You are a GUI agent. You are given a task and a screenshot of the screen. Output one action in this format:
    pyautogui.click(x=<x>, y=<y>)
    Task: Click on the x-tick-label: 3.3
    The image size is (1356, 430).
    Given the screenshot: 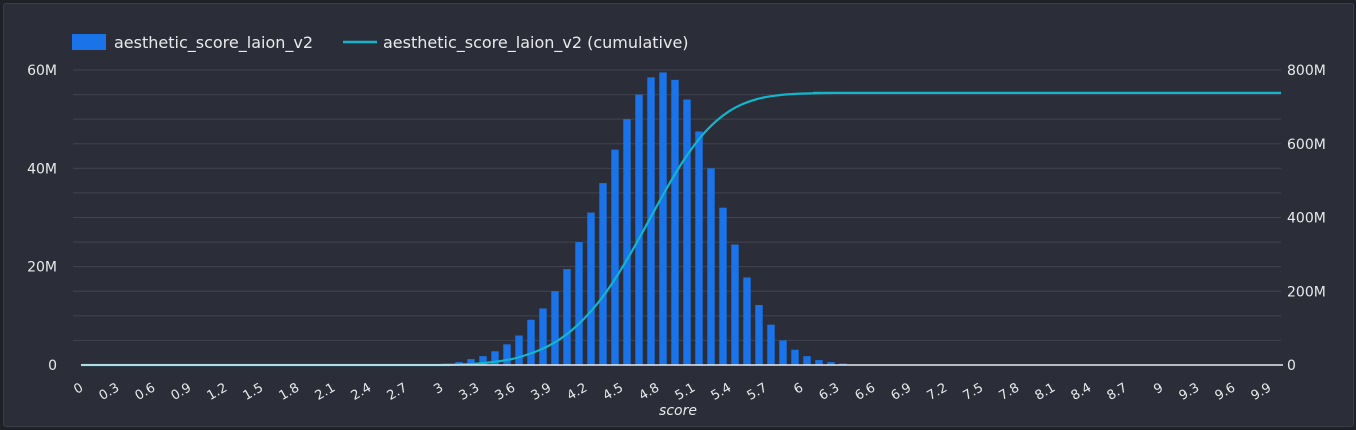 What is the action you would take?
    pyautogui.click(x=469, y=391)
    